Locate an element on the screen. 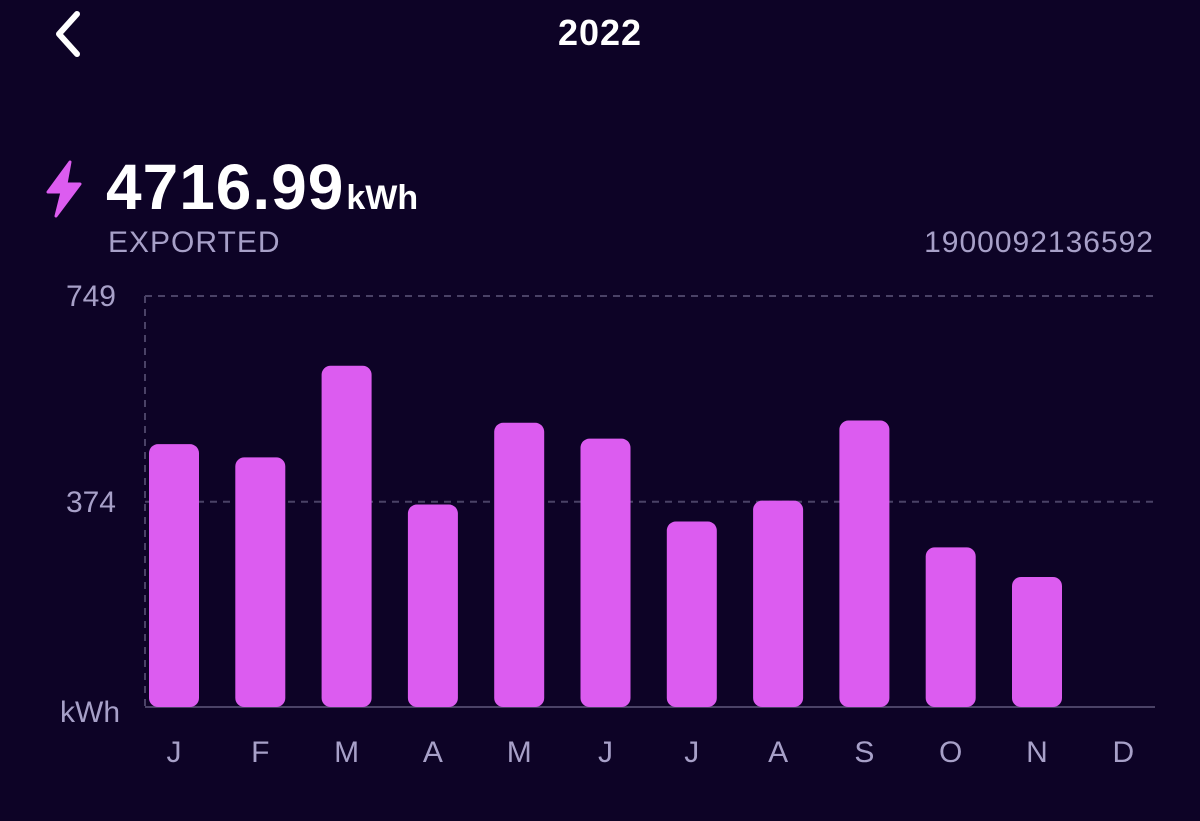  x-tick-label: F is located at coordinates (260, 752).